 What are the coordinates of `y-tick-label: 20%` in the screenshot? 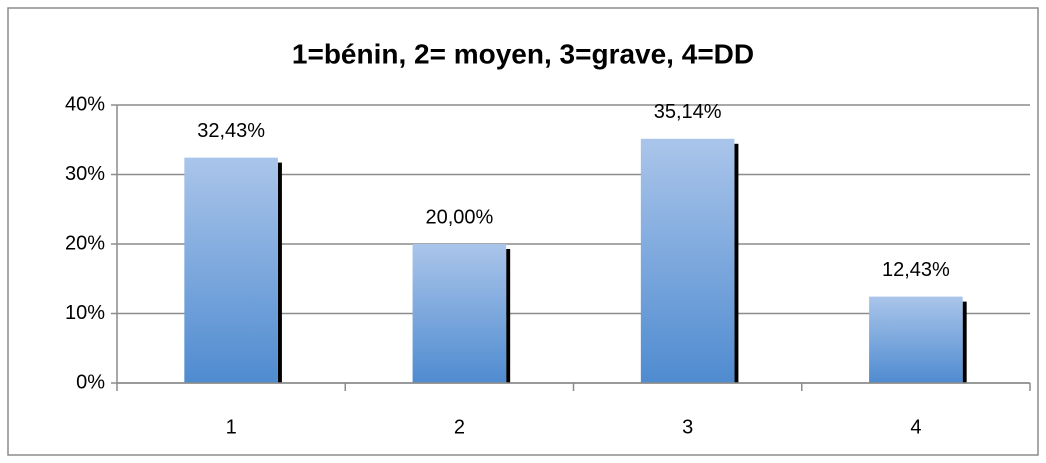 It's located at (85, 243).